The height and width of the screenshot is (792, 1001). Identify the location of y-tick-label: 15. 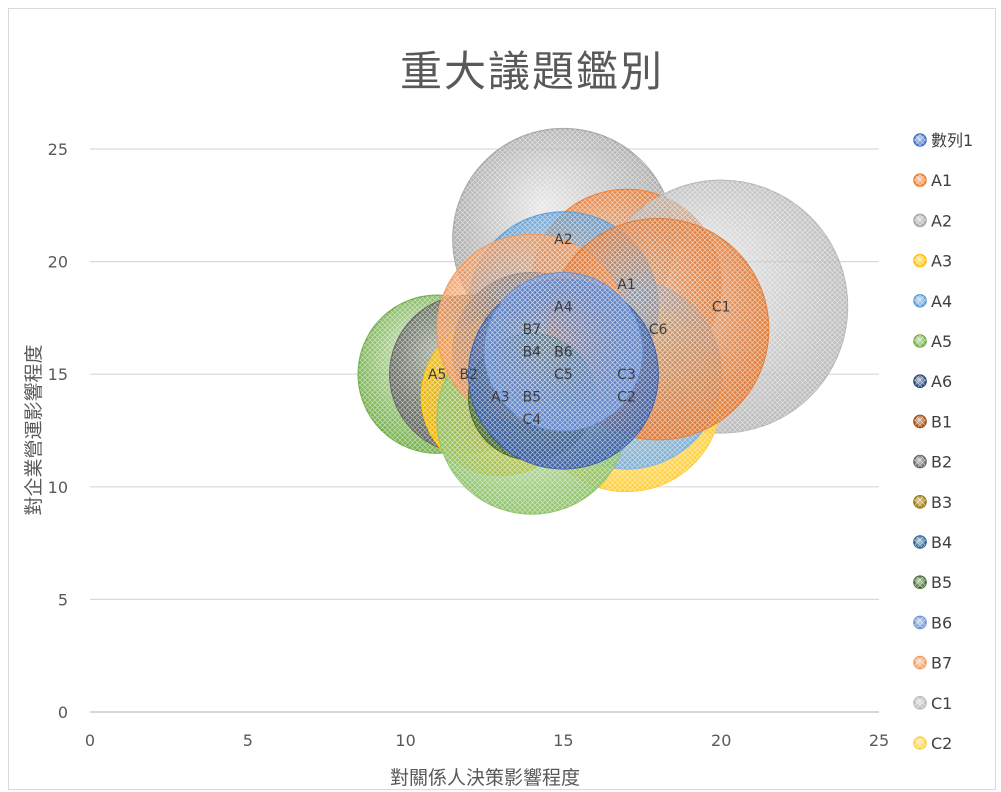
(58, 374).